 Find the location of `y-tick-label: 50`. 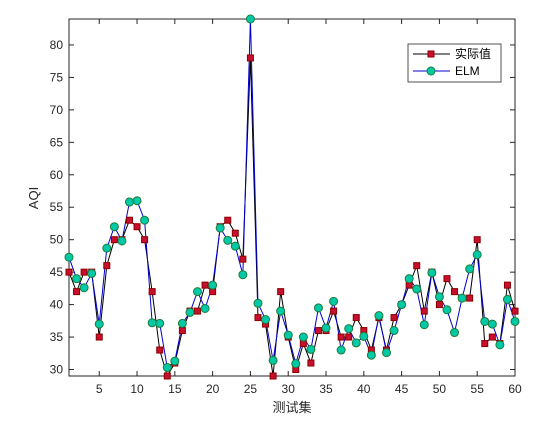

y-tick-label: 50 is located at coordinates (57, 240).